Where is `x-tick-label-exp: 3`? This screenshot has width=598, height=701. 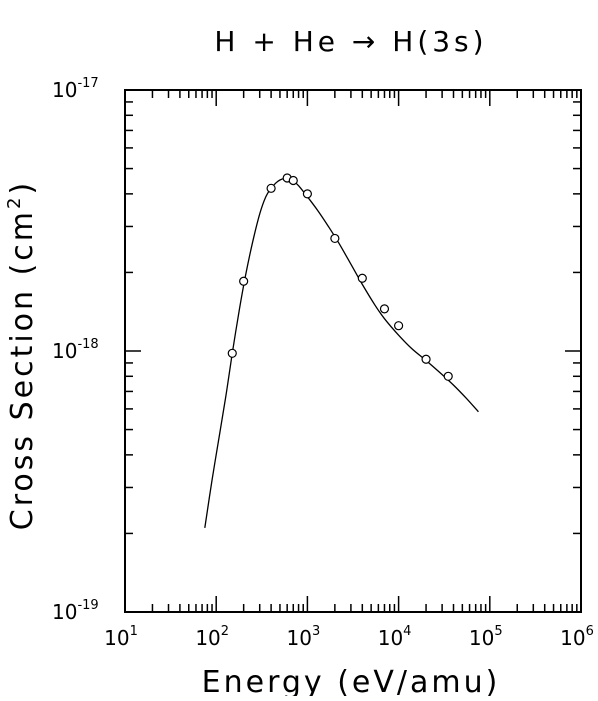 x-tick-label-exp: 3 is located at coordinates (316, 631).